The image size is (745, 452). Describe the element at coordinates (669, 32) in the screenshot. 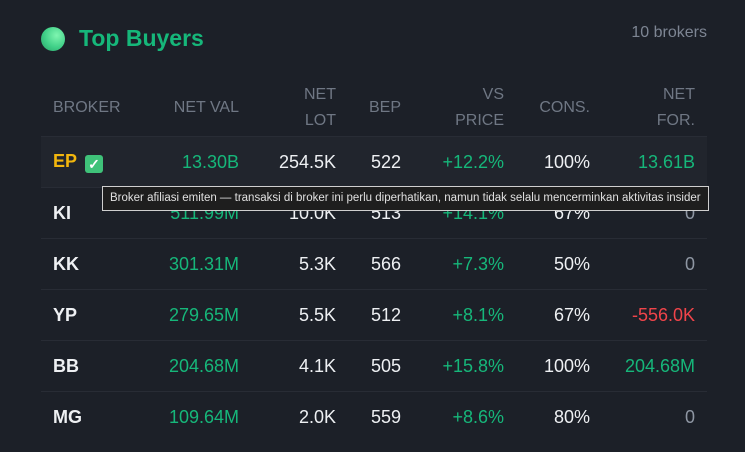

I see `broker-count: 10 brokers` at that location.